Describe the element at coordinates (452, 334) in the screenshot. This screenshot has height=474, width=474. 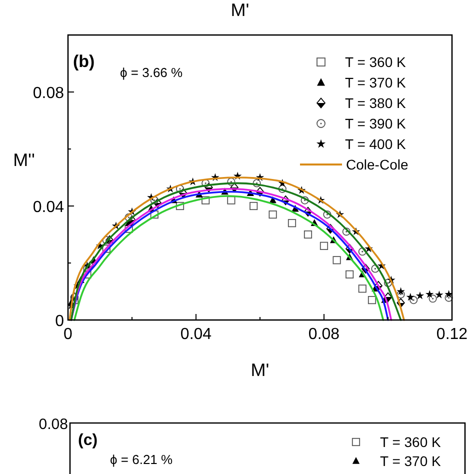
I see `x-tick-label: 0.12` at that location.